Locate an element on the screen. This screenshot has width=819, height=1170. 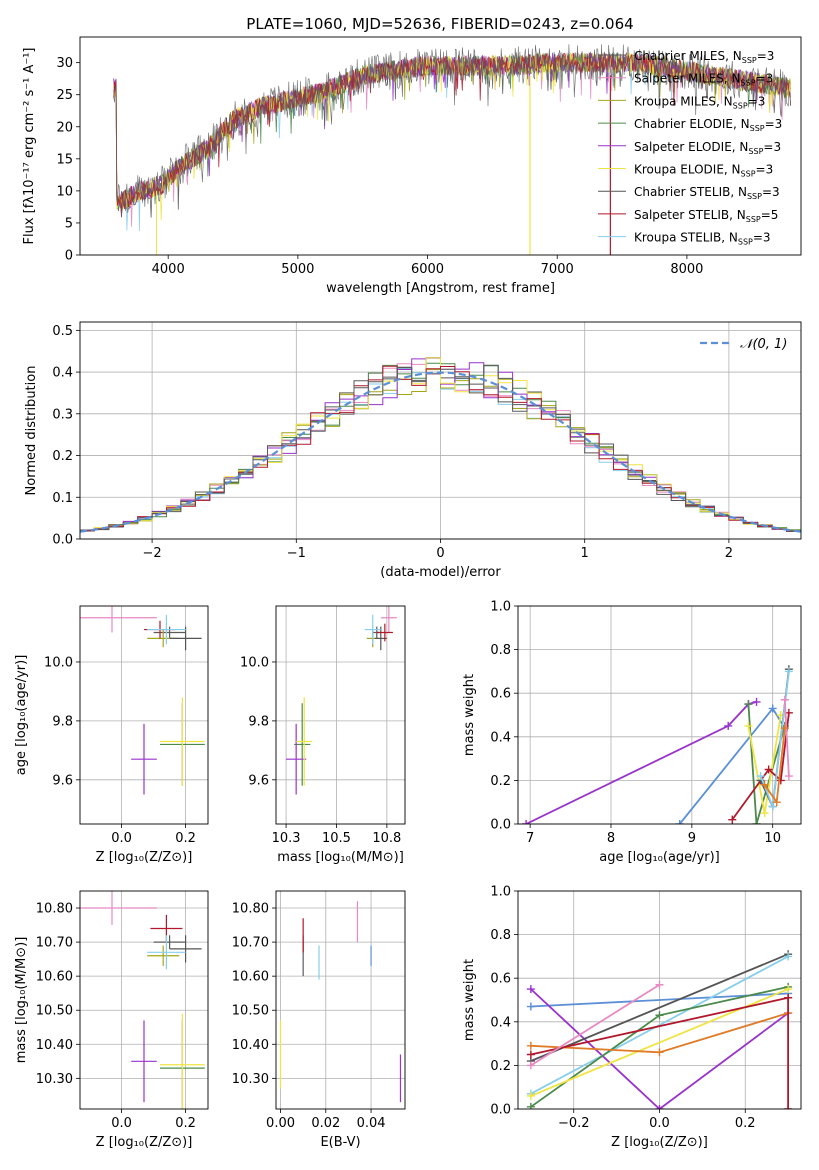
x-tick-label: 10.5 is located at coordinates (336, 838).